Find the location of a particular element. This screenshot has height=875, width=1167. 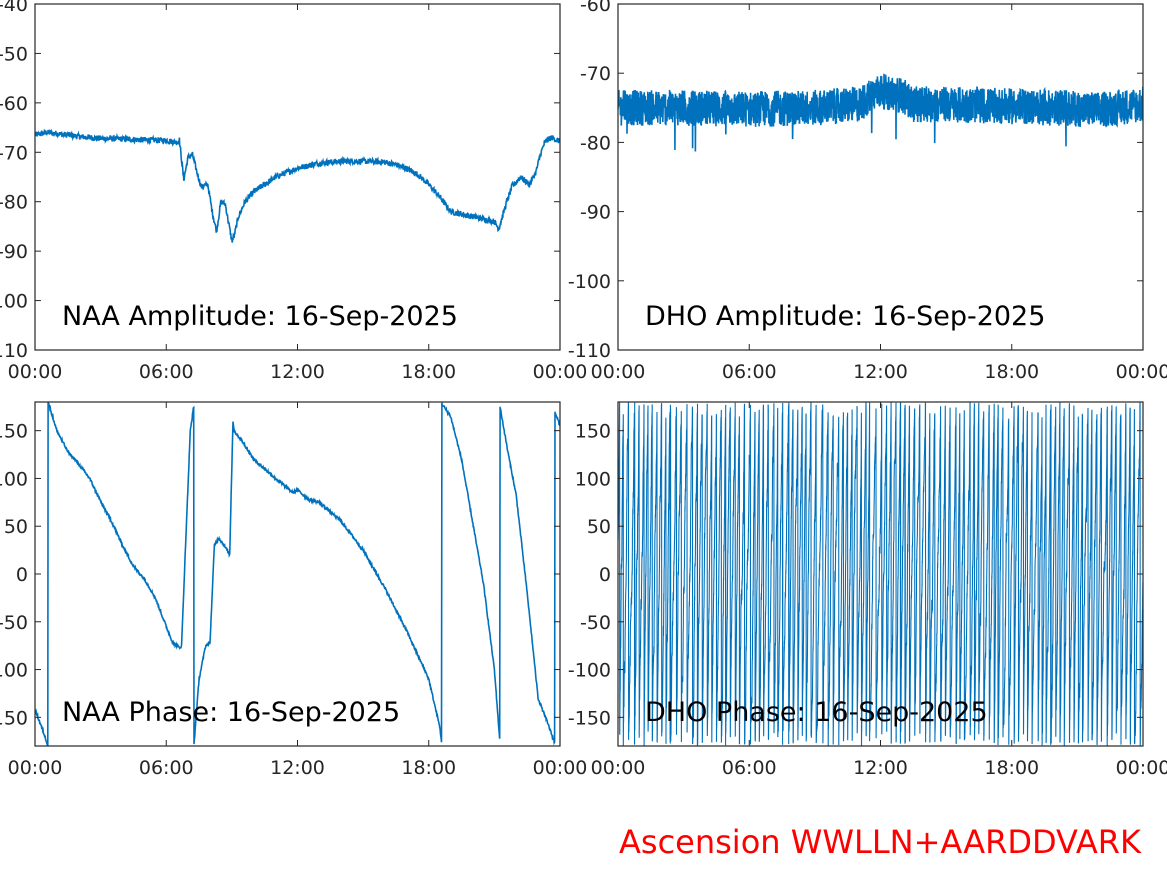

dho-amp-series-line is located at coordinates (880, 112).